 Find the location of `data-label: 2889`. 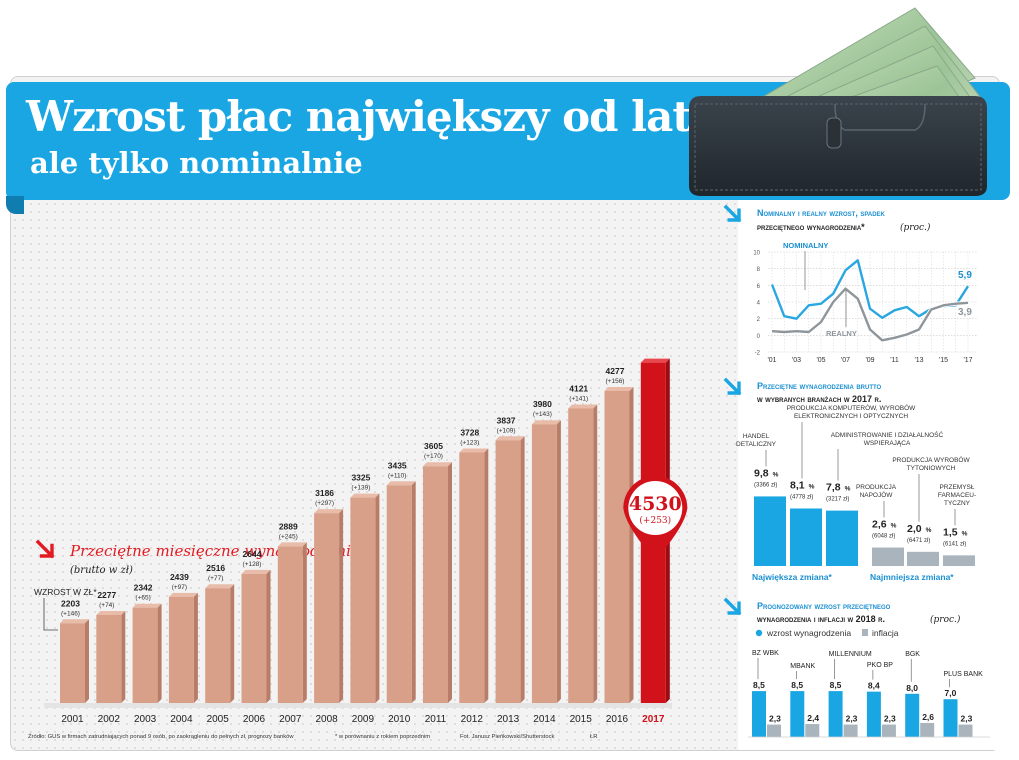

data-label: 2889 is located at coordinates (288, 526).